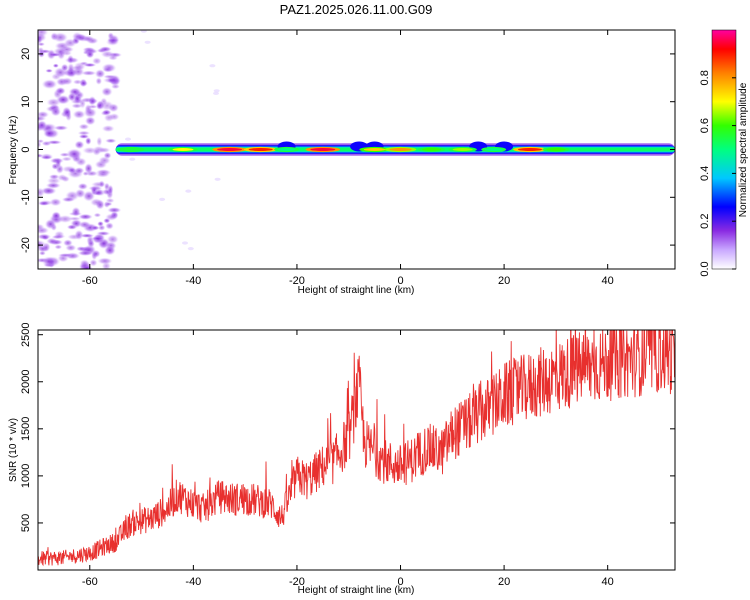 This screenshot has height=600, width=750. I want to click on spectrogram-y-label: Frequency (Hz), so click(13, 150).